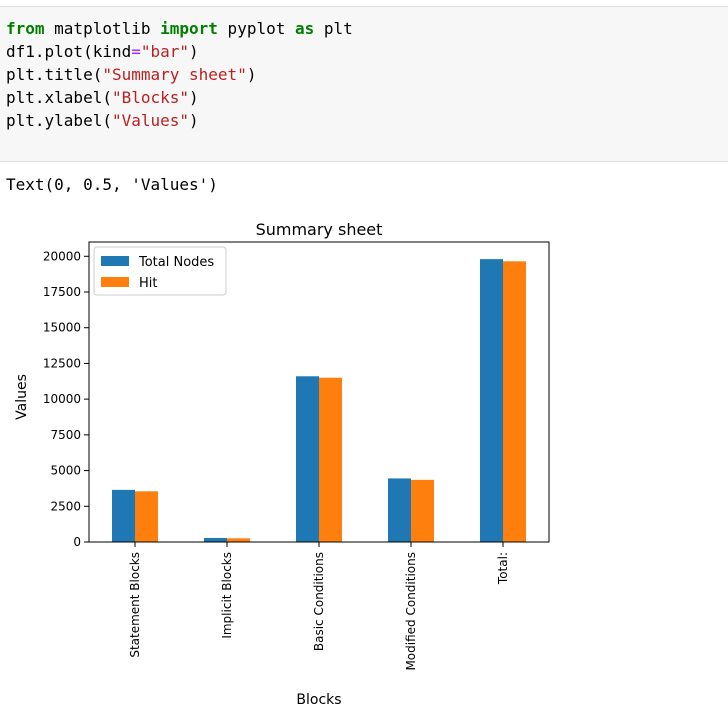 The height and width of the screenshot is (716, 728). I want to click on code-token: "Summary sheet", so click(174, 74).